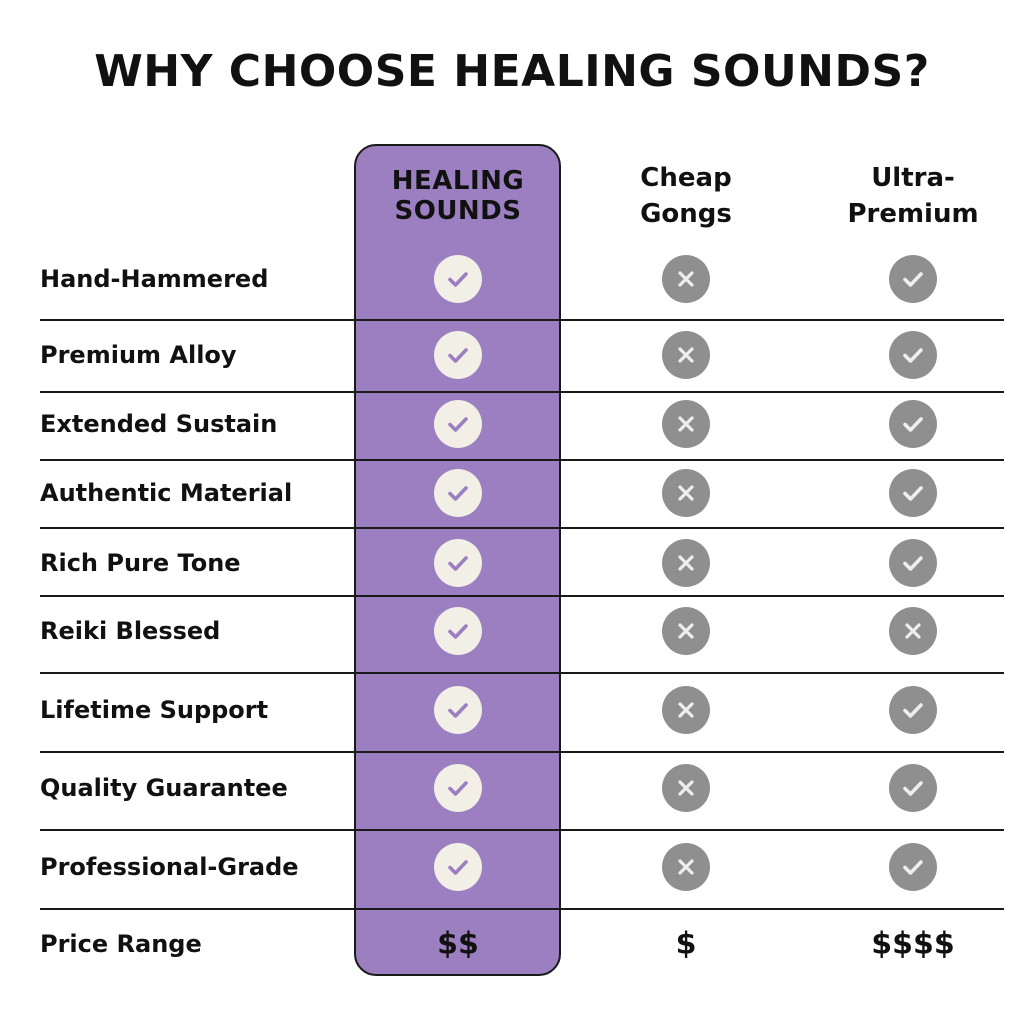 The height and width of the screenshot is (1024, 1024). Describe the element at coordinates (458, 944) in the screenshot. I see `price-value: $$` at that location.